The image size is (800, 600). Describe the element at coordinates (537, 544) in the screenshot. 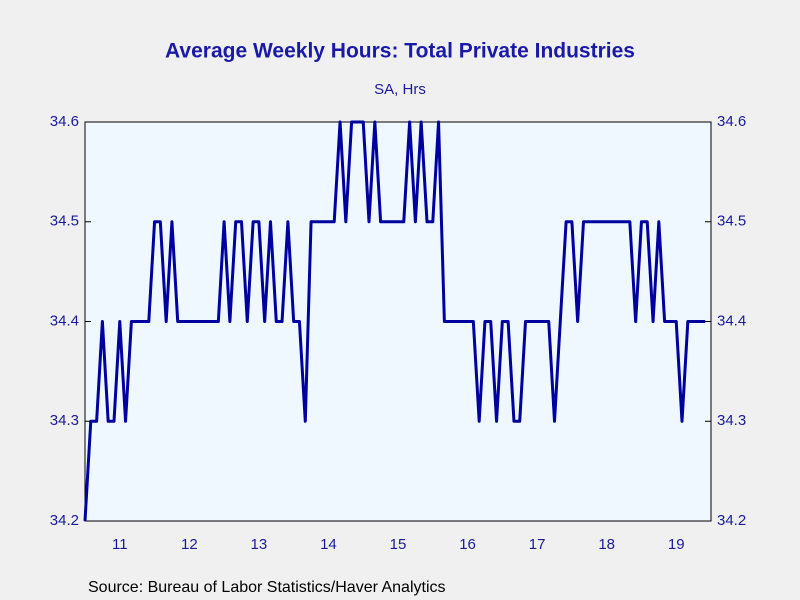

I see `x-tick-label: 17` at that location.